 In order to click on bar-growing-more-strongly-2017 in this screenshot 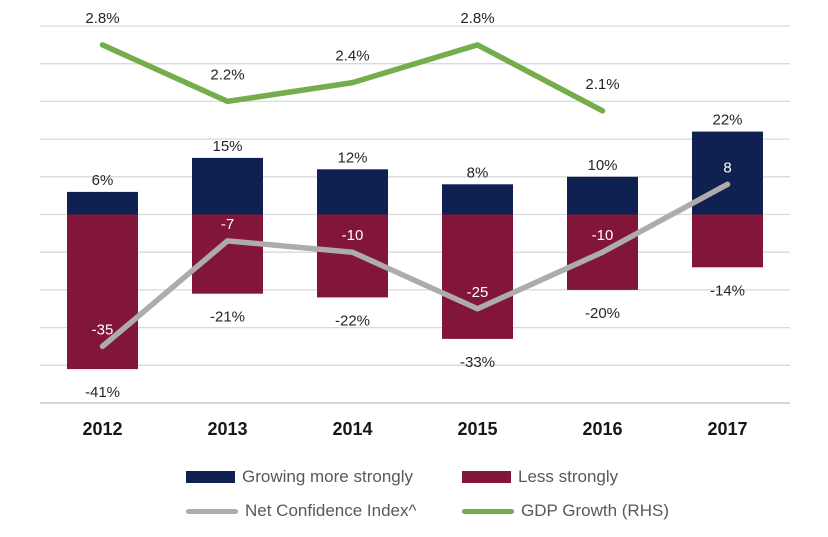, I will do `click(727, 173)`.